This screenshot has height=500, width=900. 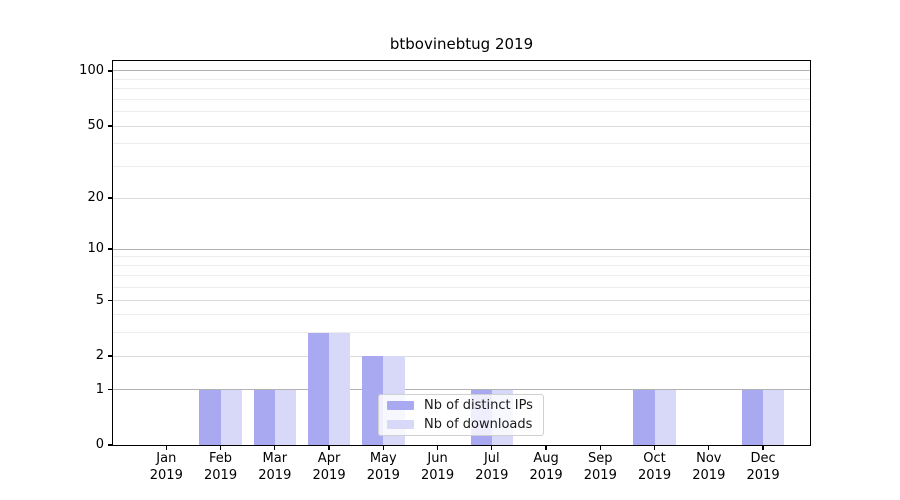 What do you see at coordinates (285, 417) in the screenshot?
I see `bar-mar-downloads` at bounding box center [285, 417].